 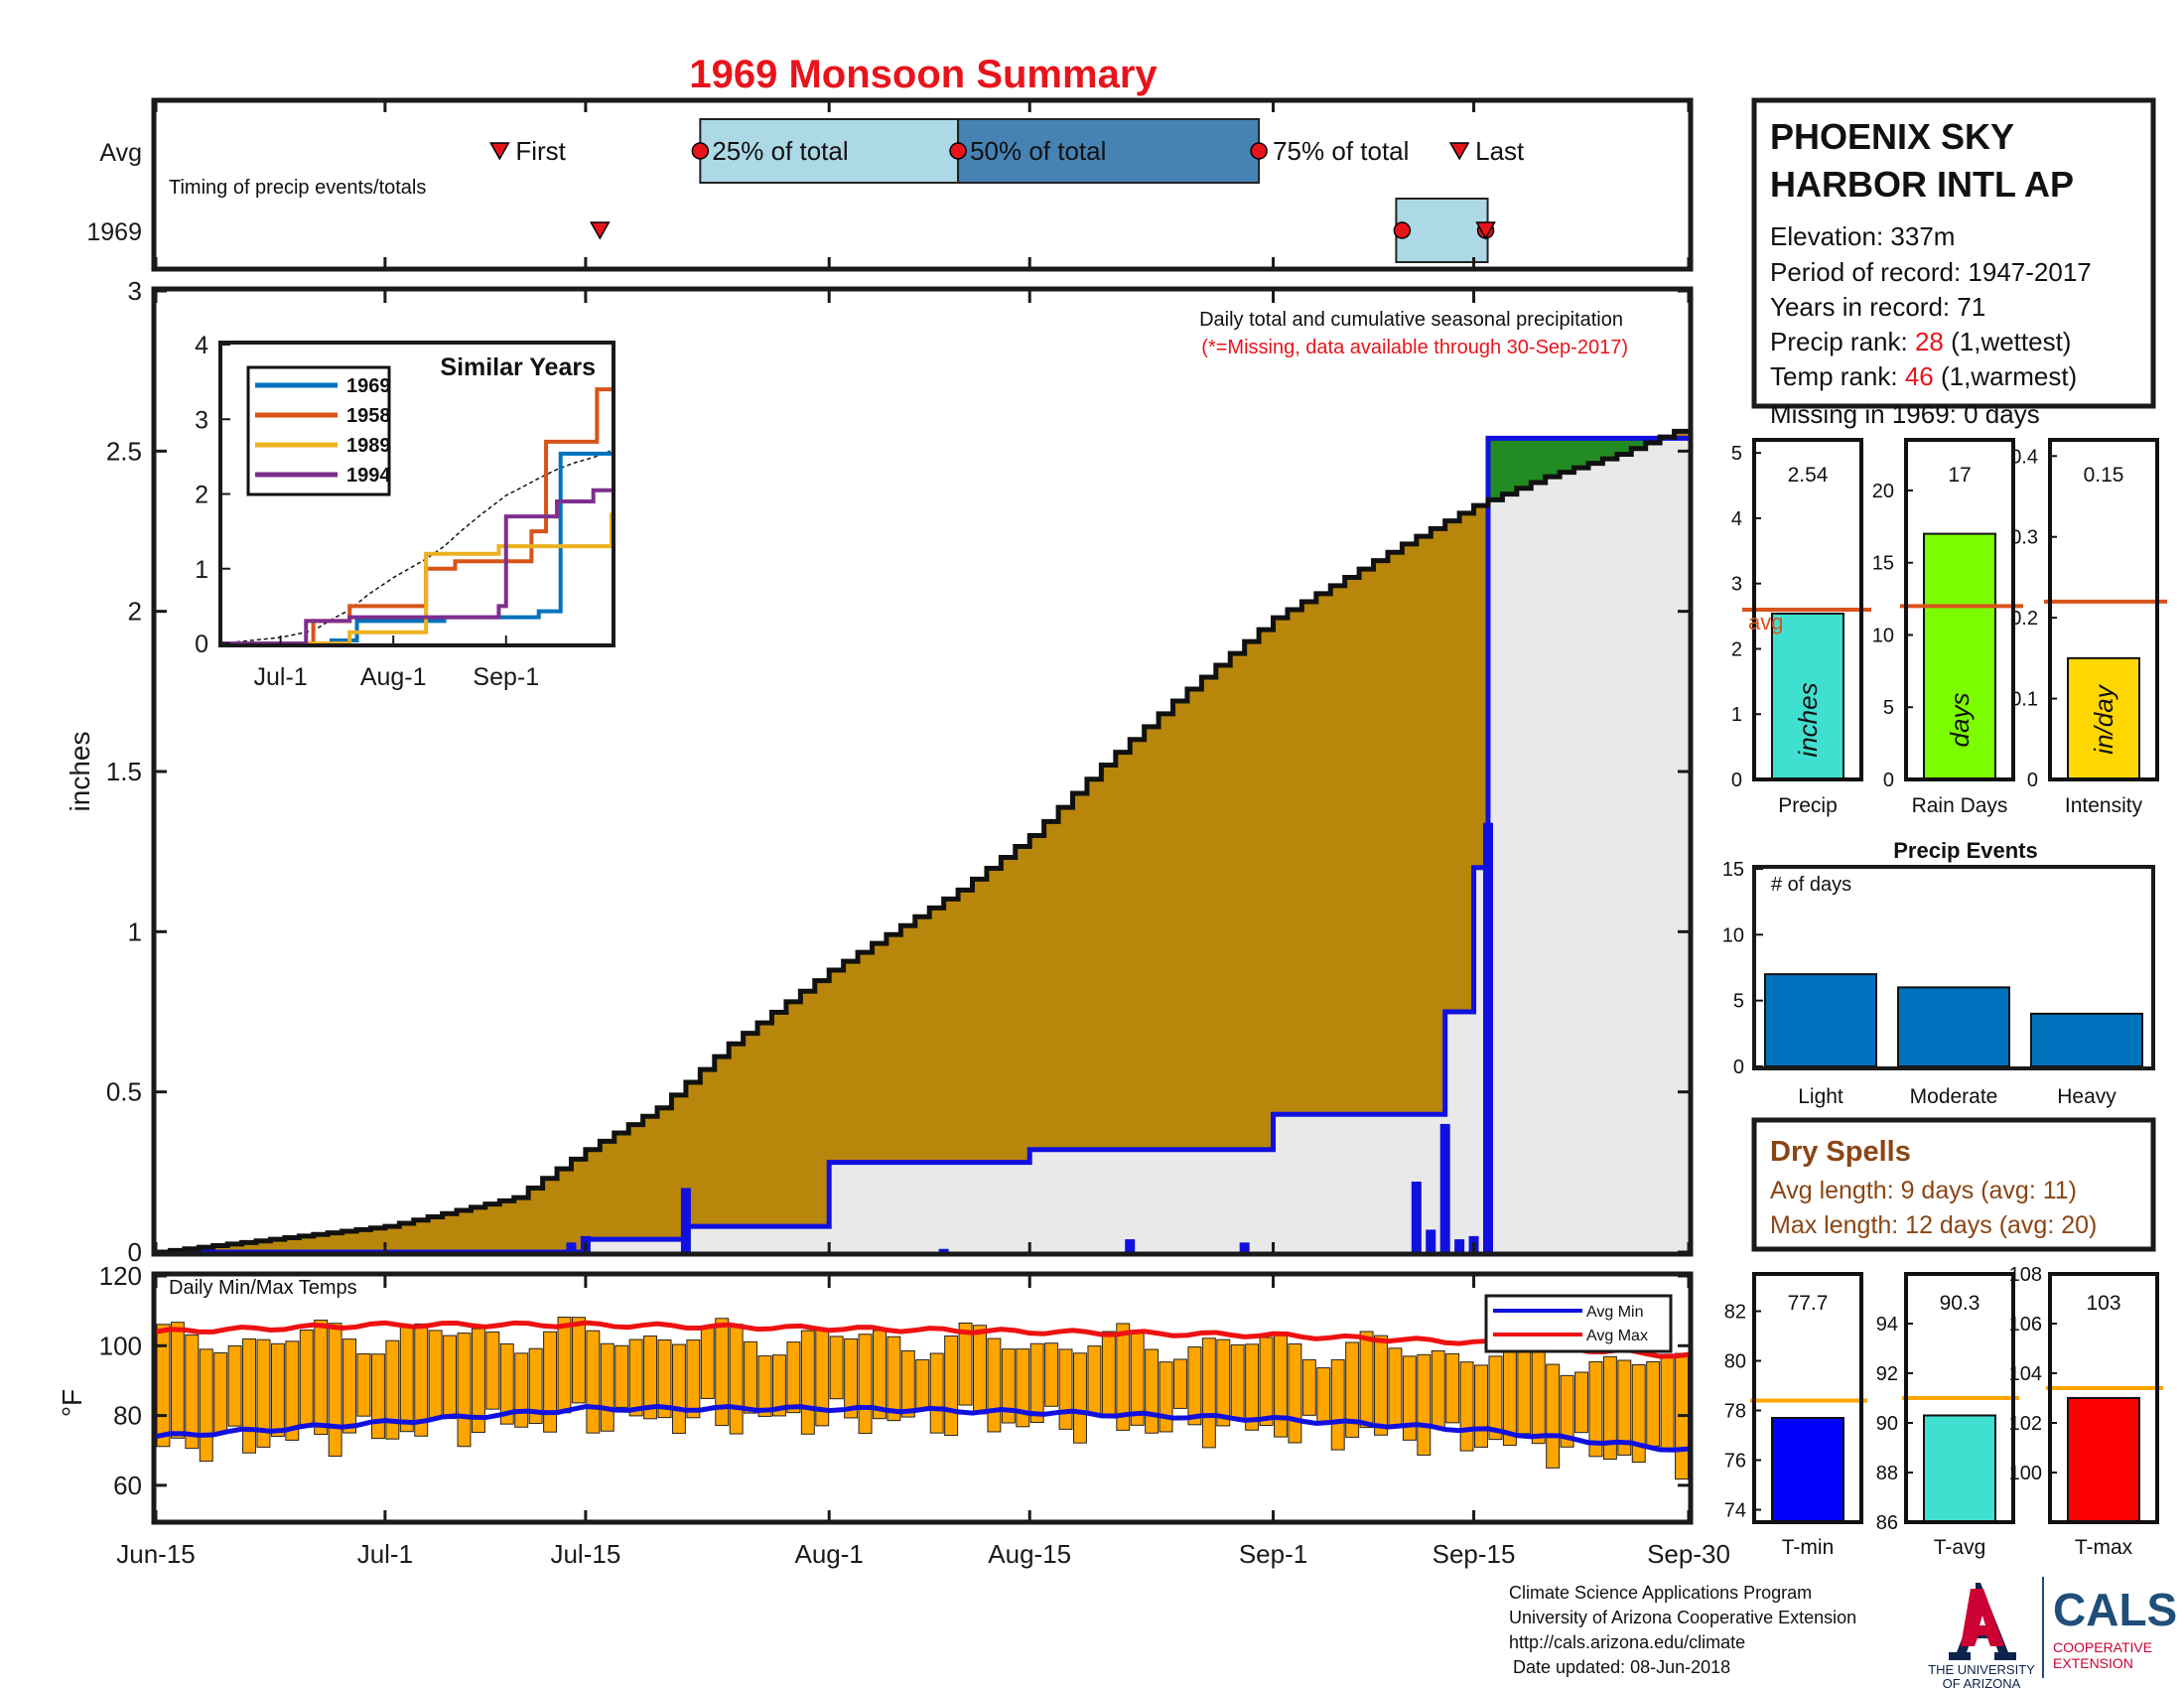 I want to click on stat-bar-tick-3: 3, so click(x=1736, y=585).